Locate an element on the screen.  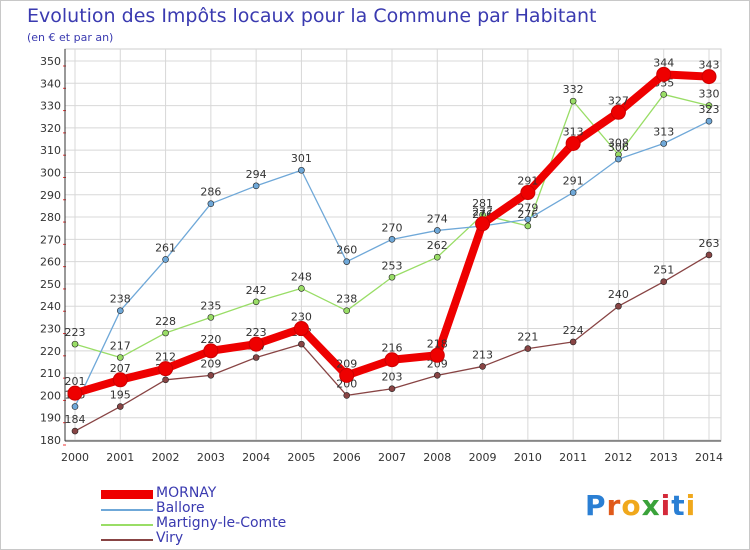
x-tick-label: 2002 is located at coordinates (166, 457).